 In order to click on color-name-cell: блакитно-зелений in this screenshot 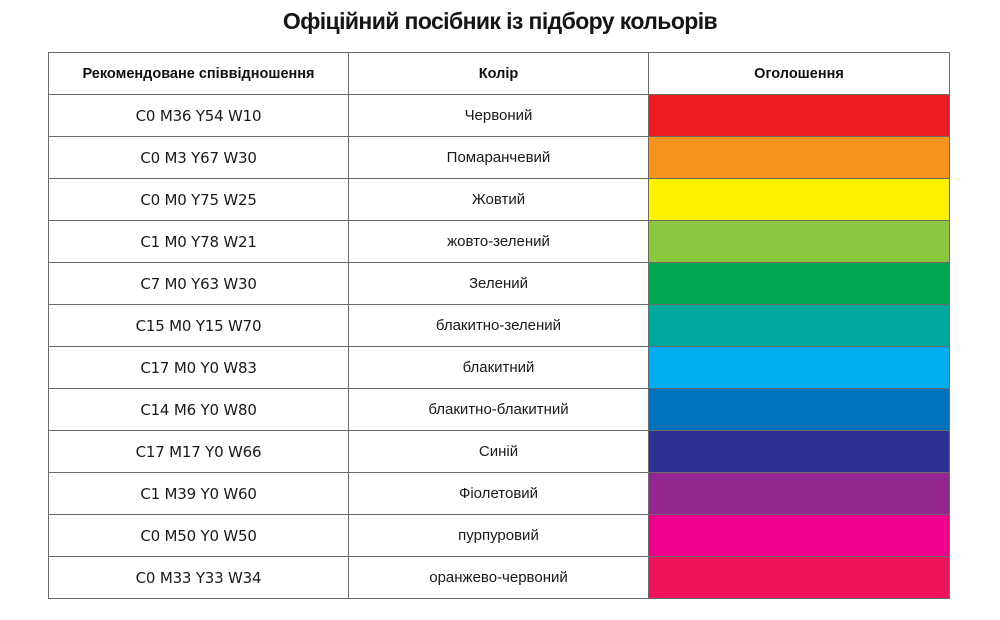, I will do `click(498, 325)`.